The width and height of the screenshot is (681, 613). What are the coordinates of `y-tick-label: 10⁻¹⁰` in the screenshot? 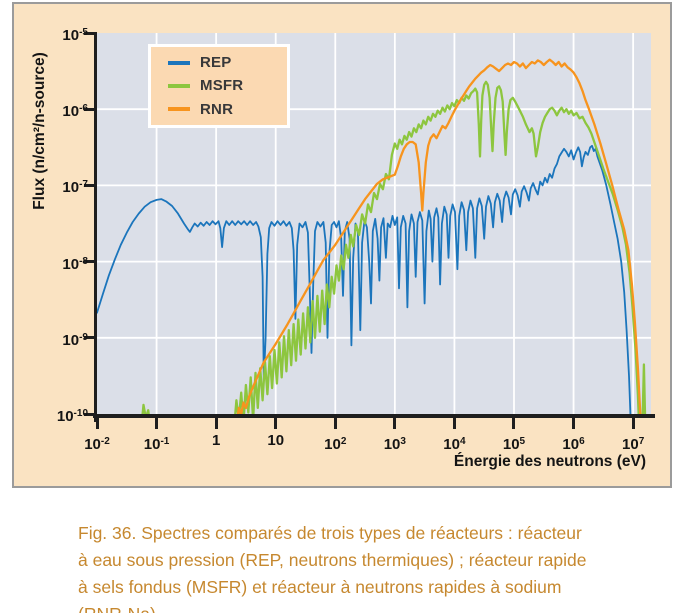 It's located at (72, 416).